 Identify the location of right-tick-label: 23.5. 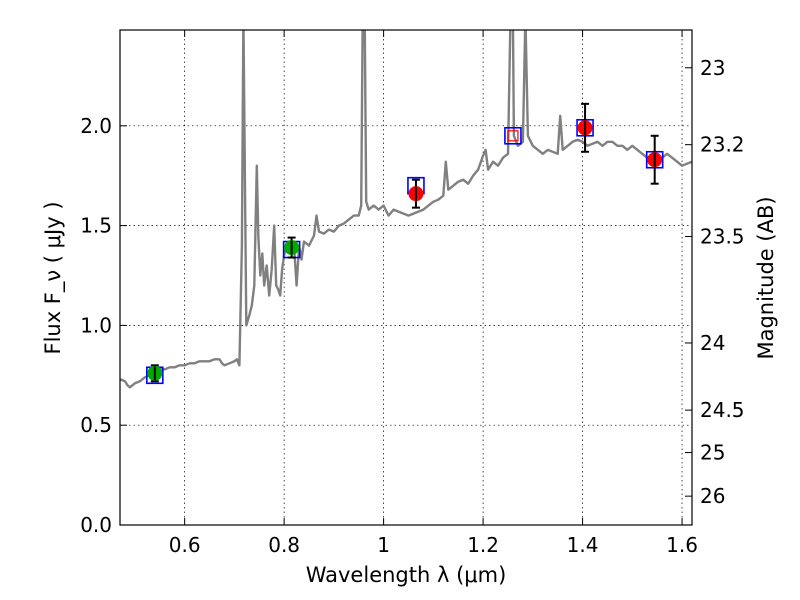
(722, 236).